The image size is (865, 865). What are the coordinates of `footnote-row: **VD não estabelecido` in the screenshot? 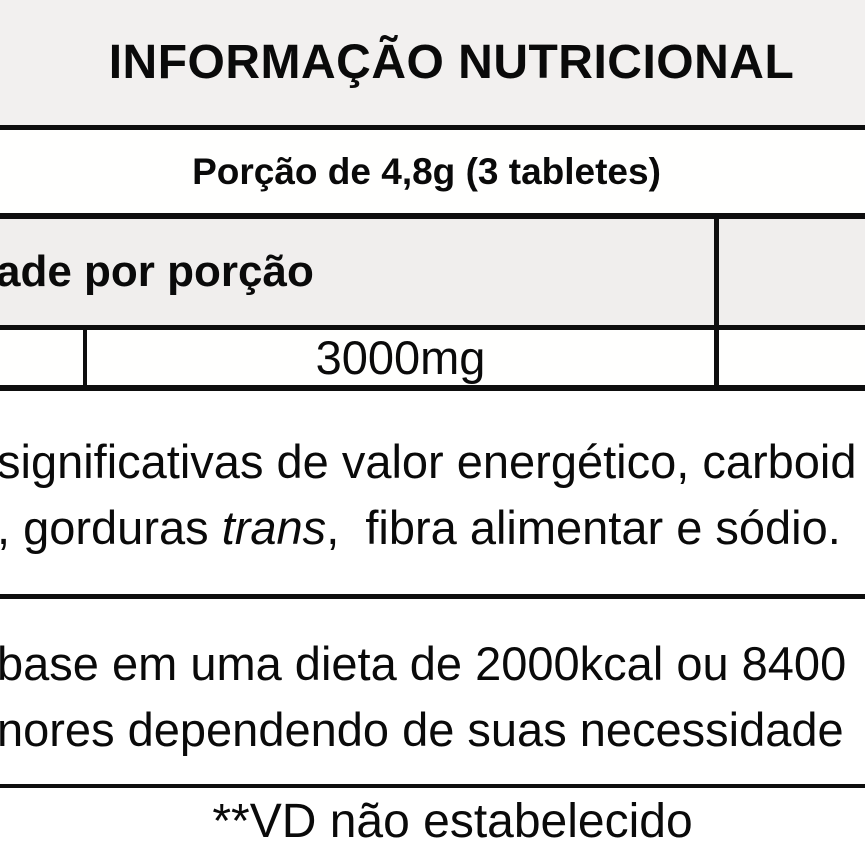 It's located at (432, 826).